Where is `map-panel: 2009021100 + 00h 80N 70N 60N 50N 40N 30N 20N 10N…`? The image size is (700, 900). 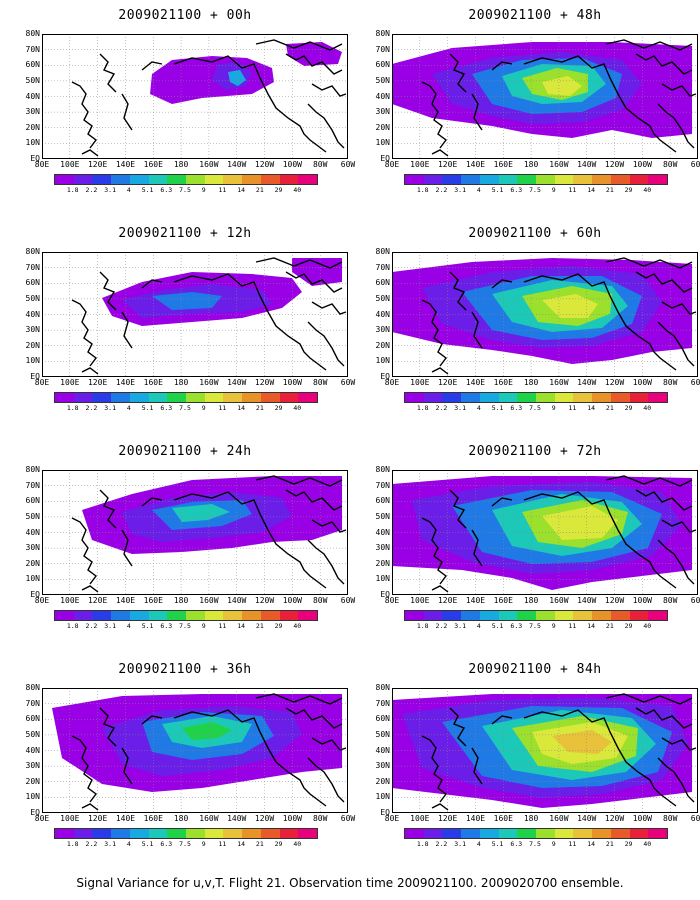 map-panel: 2009021100 + 00h 80N 70N 60N 50N 40N 30N 20N 10N… is located at coordinates (188, 113).